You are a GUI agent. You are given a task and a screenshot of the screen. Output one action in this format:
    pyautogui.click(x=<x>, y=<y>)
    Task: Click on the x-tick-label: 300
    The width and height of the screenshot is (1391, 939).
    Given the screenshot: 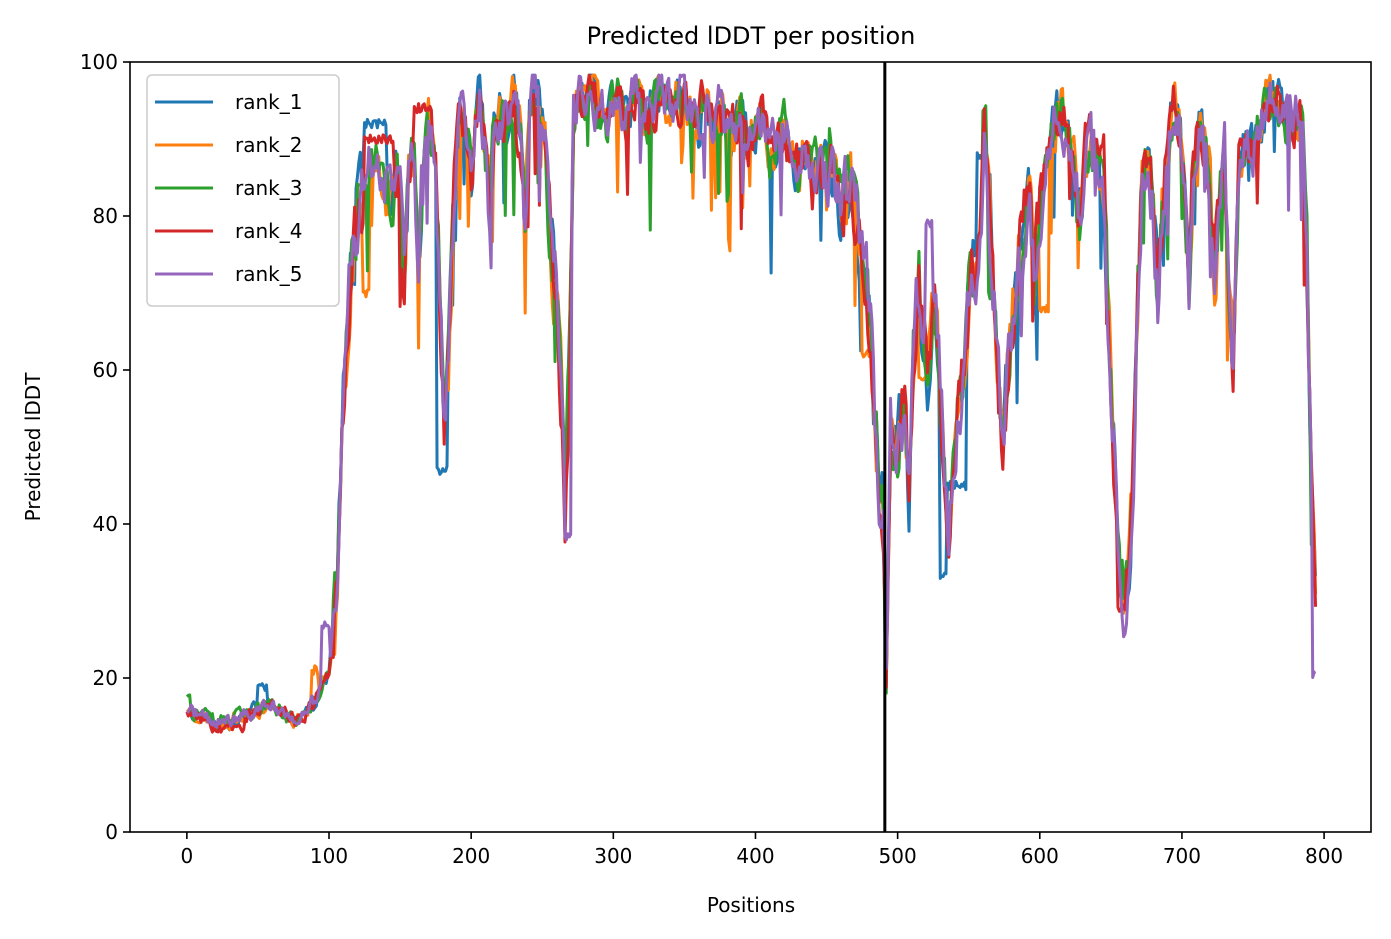 What is the action you would take?
    pyautogui.click(x=613, y=856)
    